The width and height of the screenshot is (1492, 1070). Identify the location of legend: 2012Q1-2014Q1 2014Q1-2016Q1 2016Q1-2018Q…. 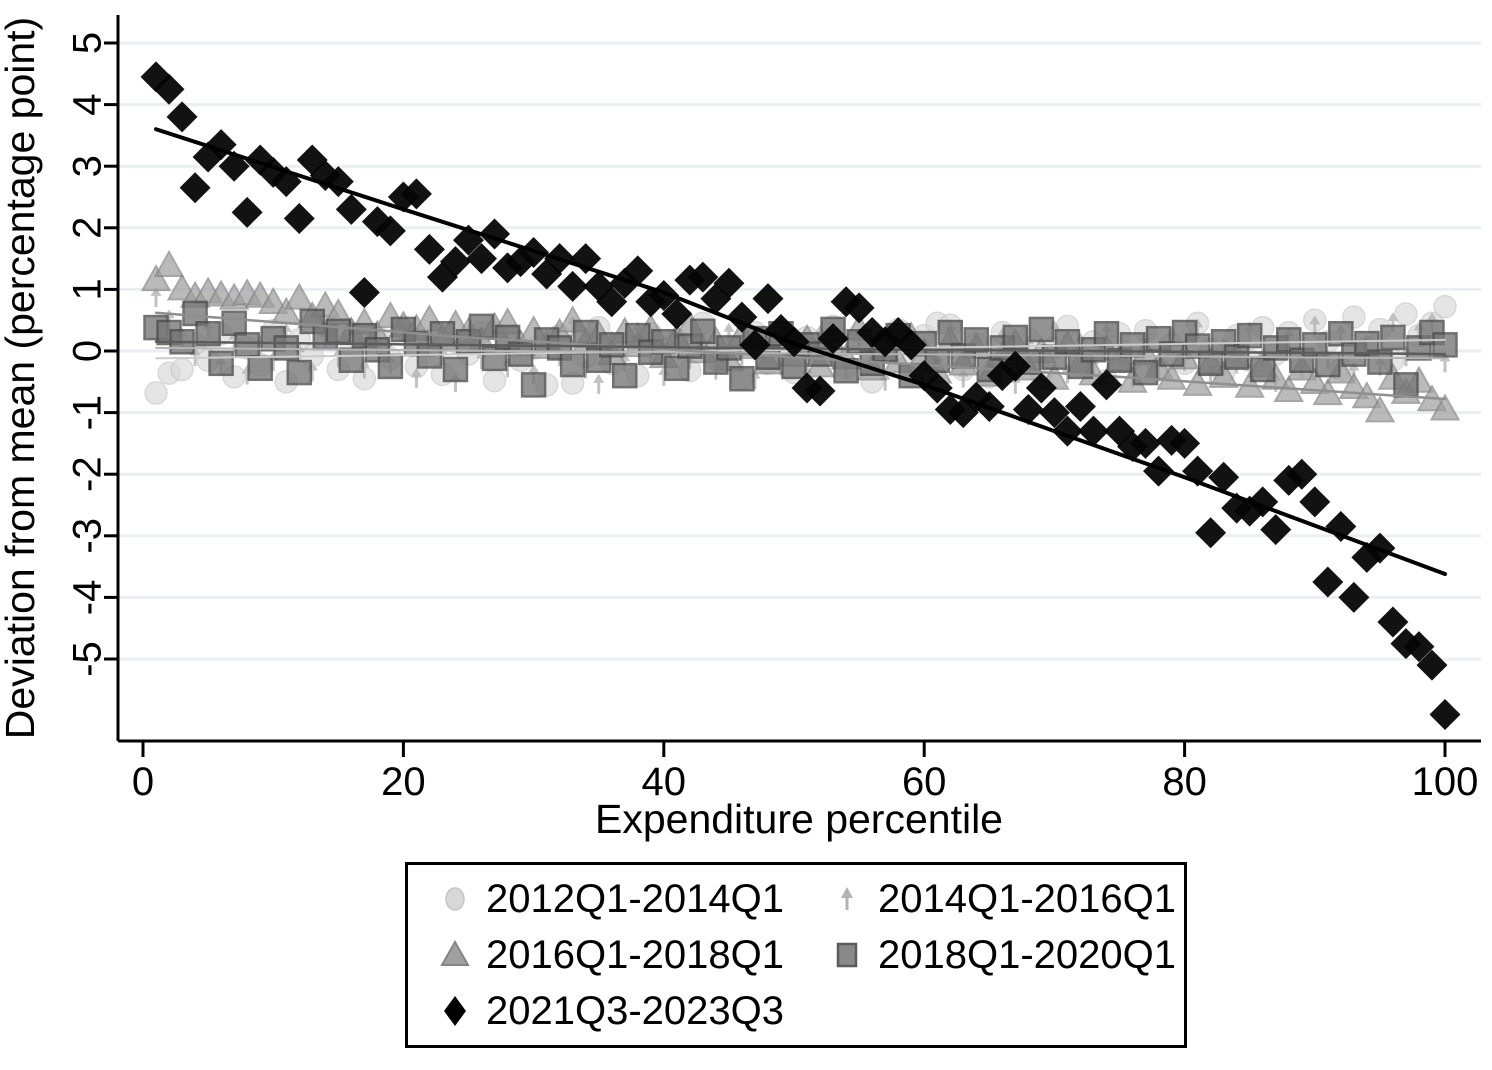
(796, 955).